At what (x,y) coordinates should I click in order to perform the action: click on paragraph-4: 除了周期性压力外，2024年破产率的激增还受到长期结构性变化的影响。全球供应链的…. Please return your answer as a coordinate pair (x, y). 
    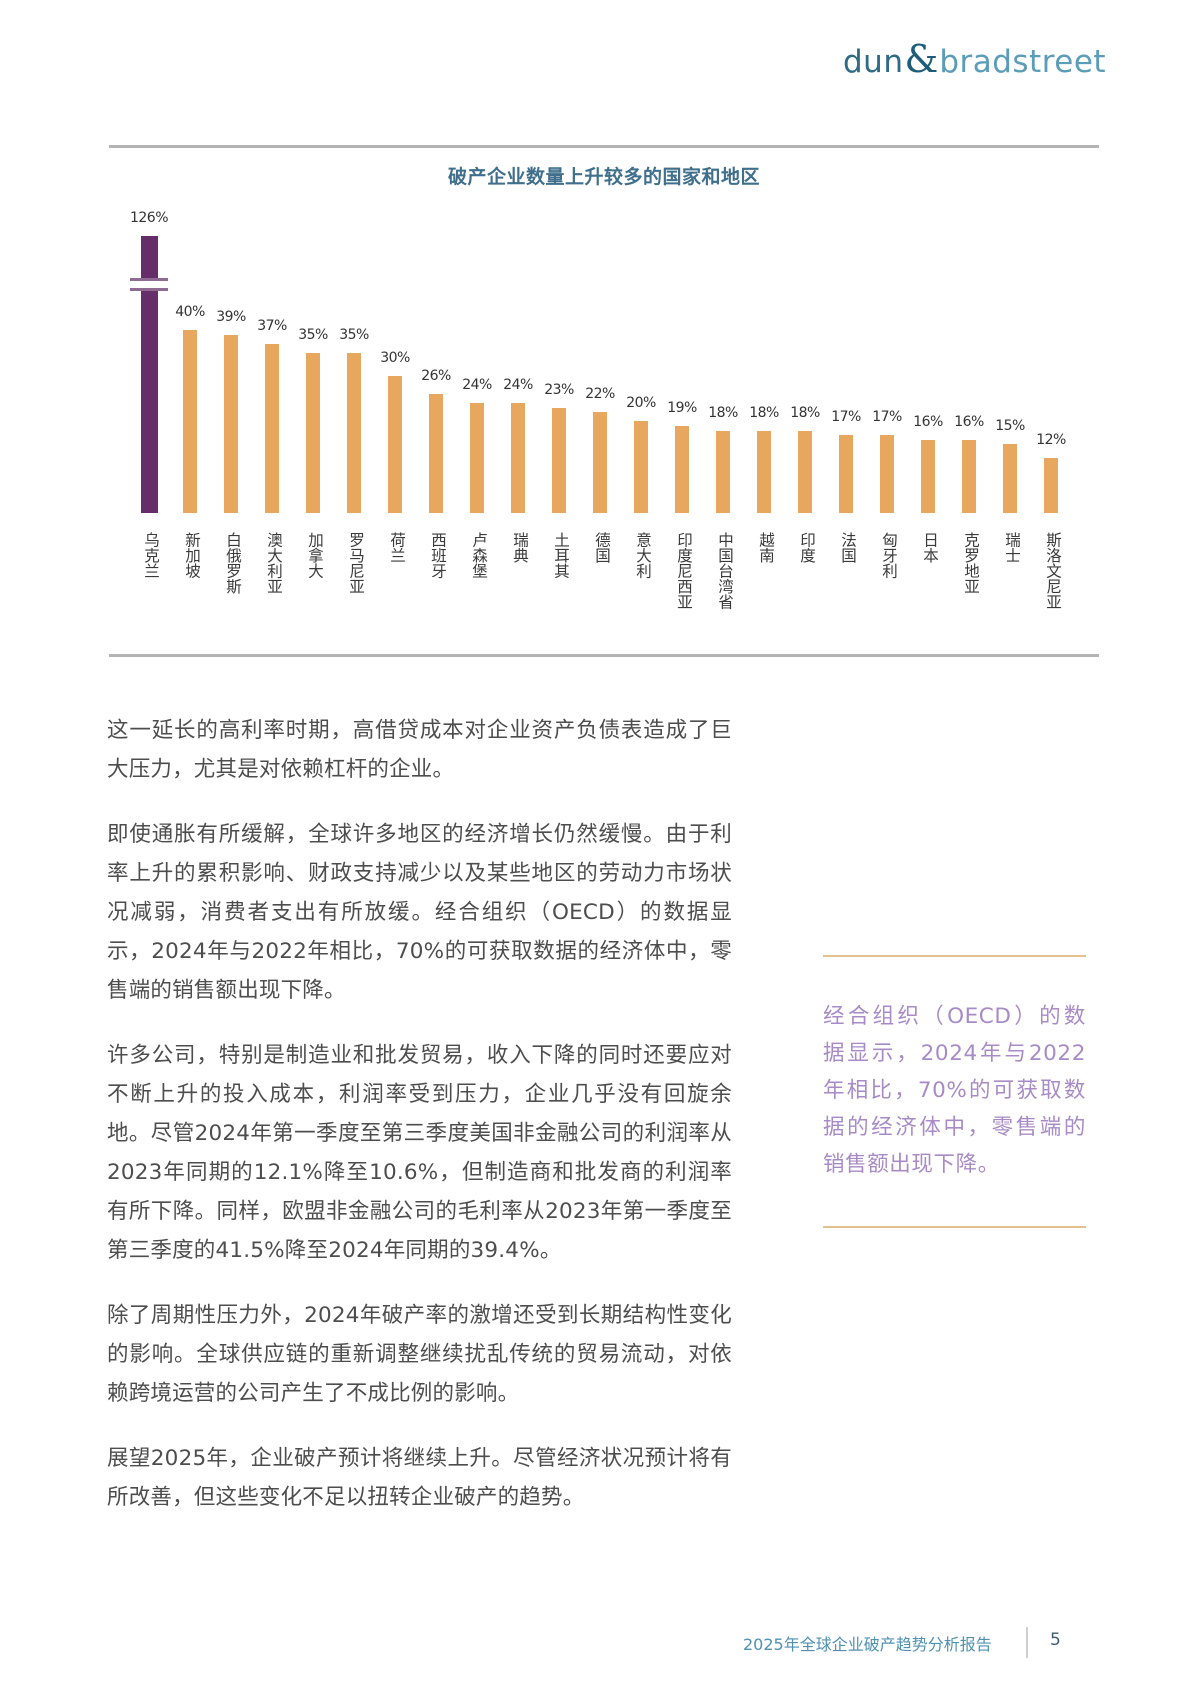
    Looking at the image, I should click on (419, 1354).